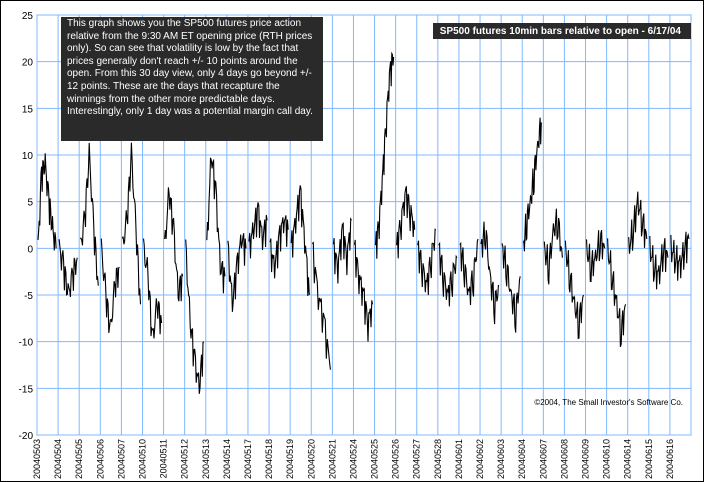 The width and height of the screenshot is (704, 482). What do you see at coordinates (396, 459) in the screenshot?
I see `x-tick-label: 20040526` at bounding box center [396, 459].